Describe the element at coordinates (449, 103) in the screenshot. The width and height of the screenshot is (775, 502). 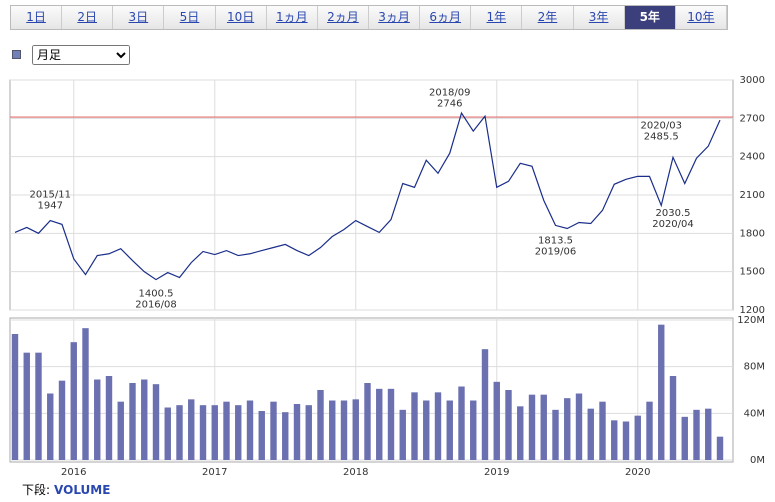
I see `annotation-value: 2746` at that location.